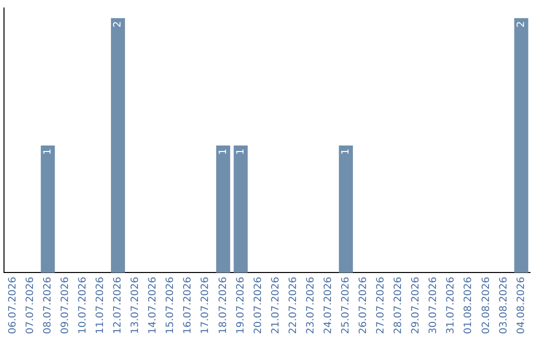  What do you see at coordinates (416, 305) in the screenshot?
I see `x-tick-label: 29.07.2026` at bounding box center [416, 305].